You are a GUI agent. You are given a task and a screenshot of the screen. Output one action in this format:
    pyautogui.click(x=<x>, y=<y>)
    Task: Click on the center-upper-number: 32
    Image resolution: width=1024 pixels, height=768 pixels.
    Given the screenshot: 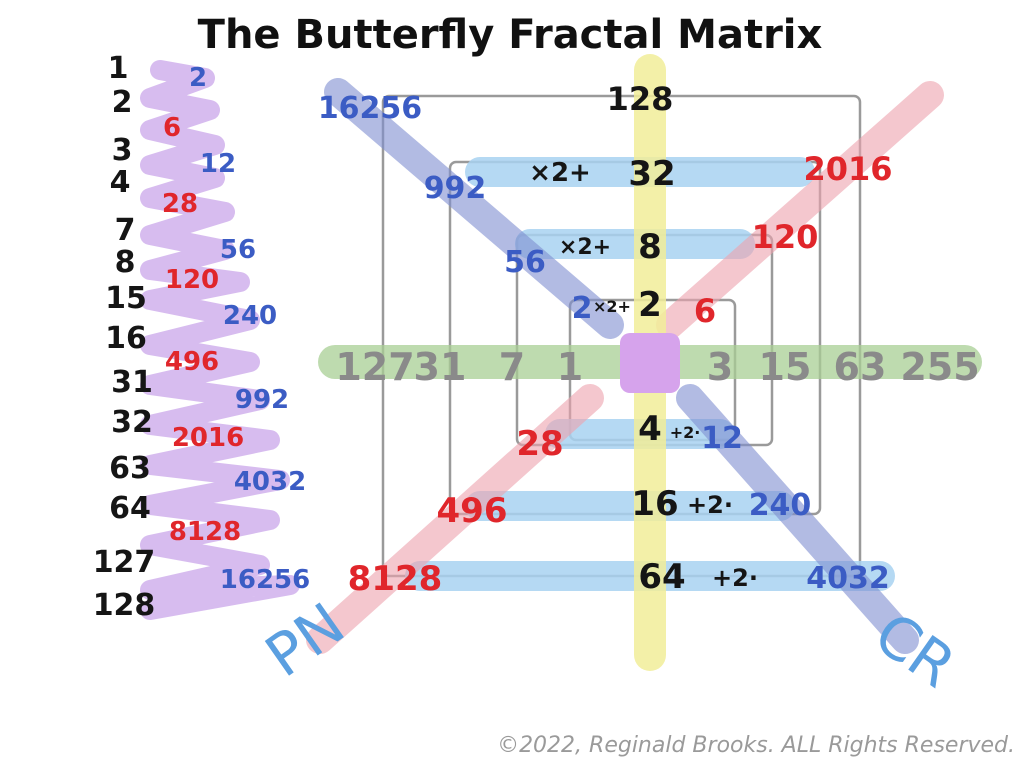 What is the action you would take?
    pyautogui.click(x=651, y=174)
    